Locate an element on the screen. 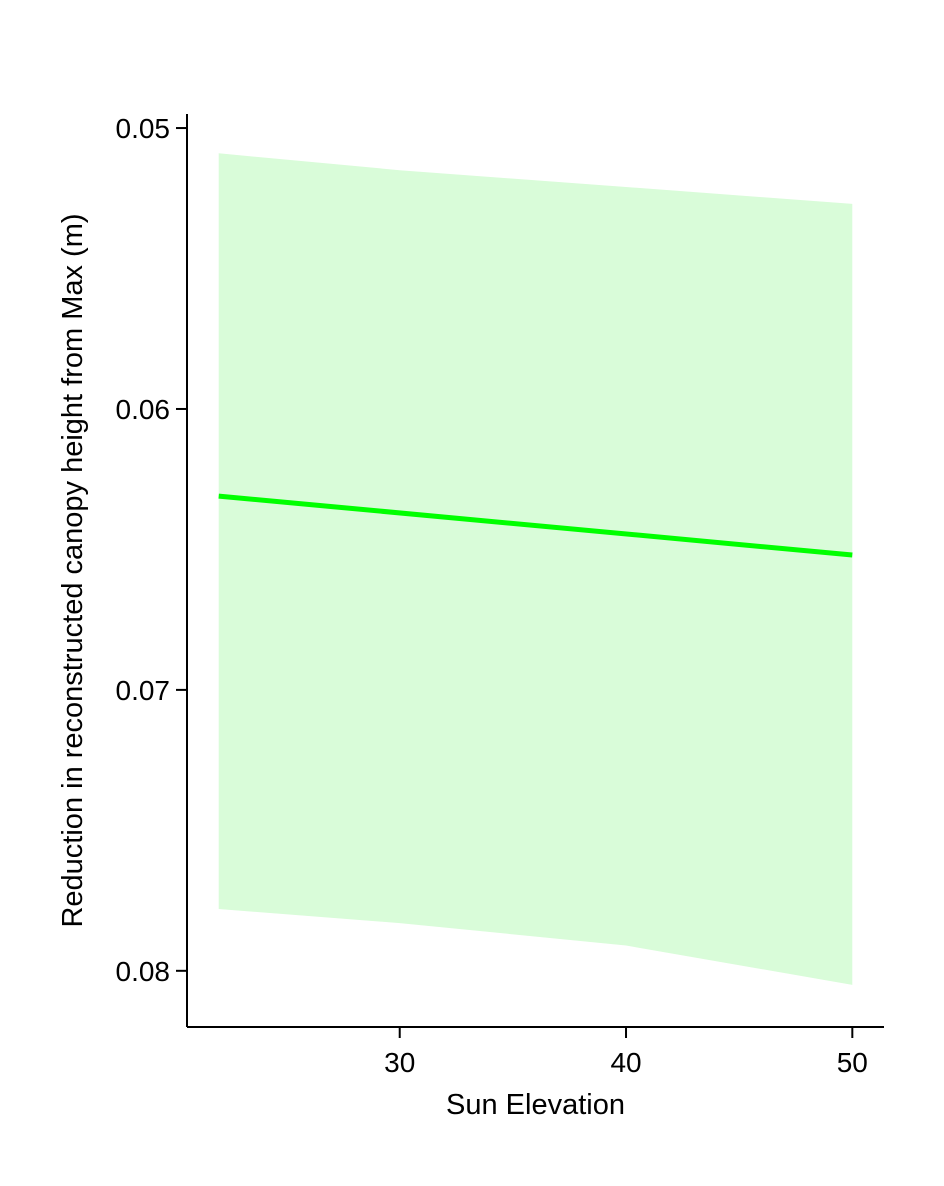  fitted-line is located at coordinates (535, 525).